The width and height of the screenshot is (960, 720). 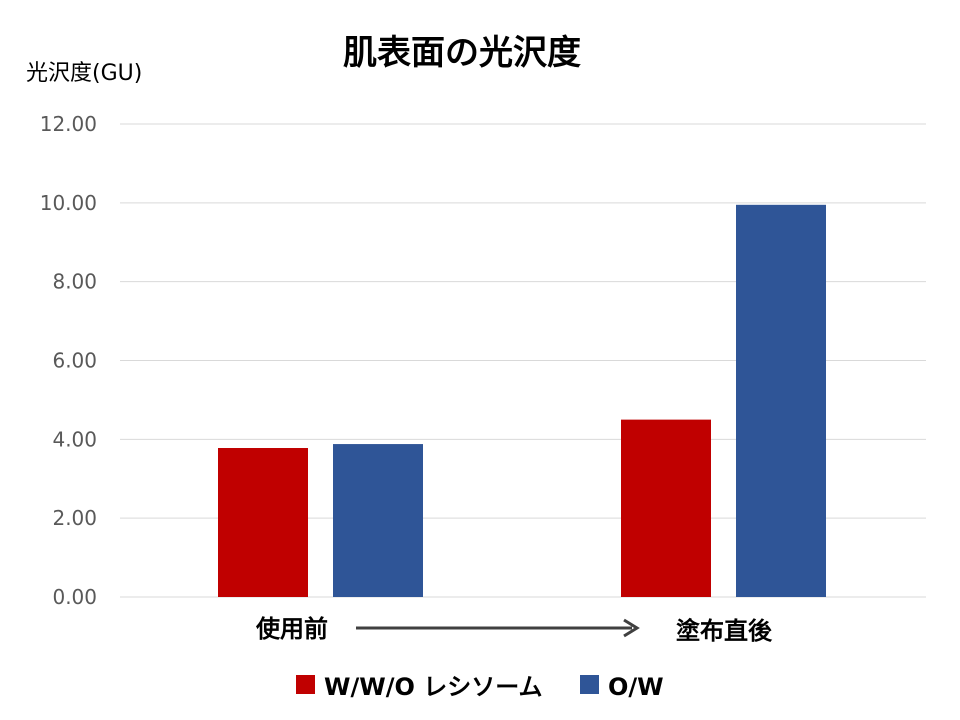 What do you see at coordinates (74, 597) in the screenshot?
I see `y-tick-label: 0.00` at bounding box center [74, 597].